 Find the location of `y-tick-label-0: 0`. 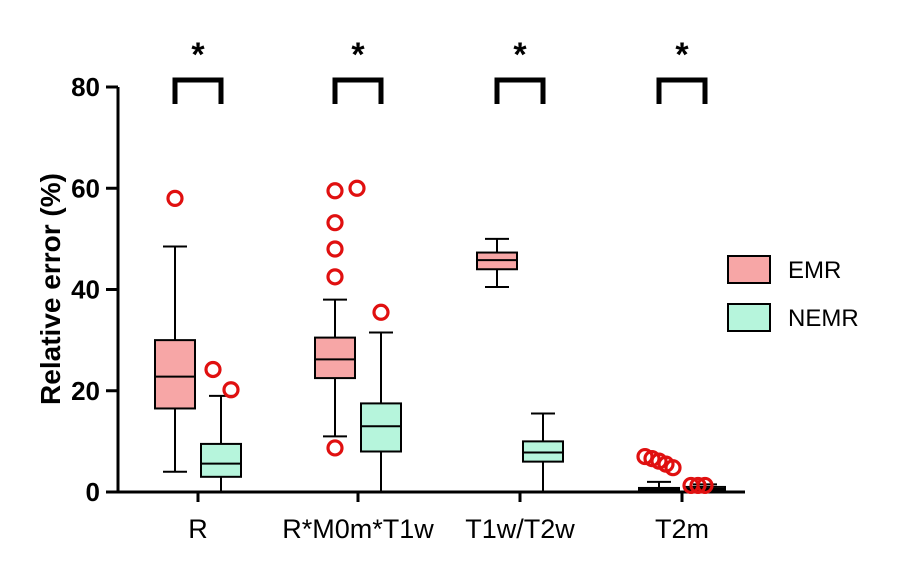

y-tick-label-0: 0 is located at coordinates (93, 492).